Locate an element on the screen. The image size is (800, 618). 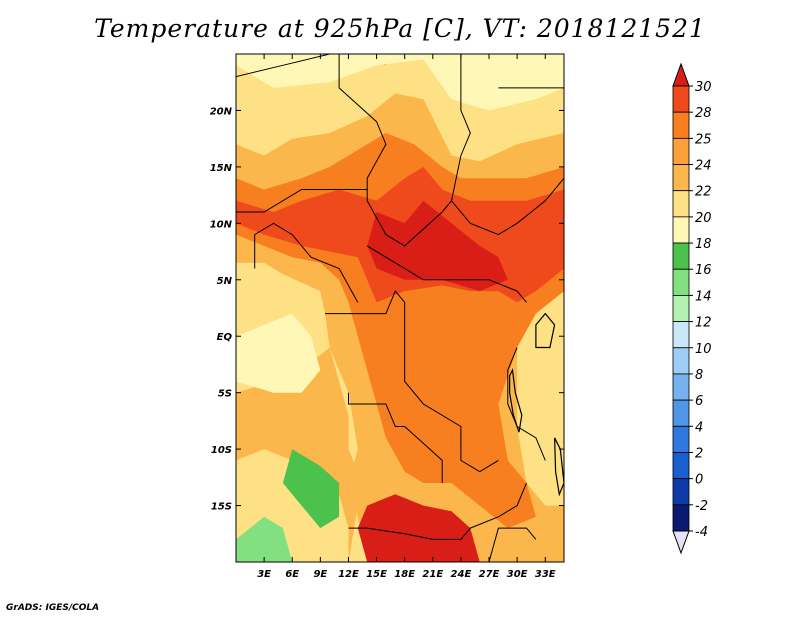
lon-tick-label: 6E is located at coordinates (292, 574).